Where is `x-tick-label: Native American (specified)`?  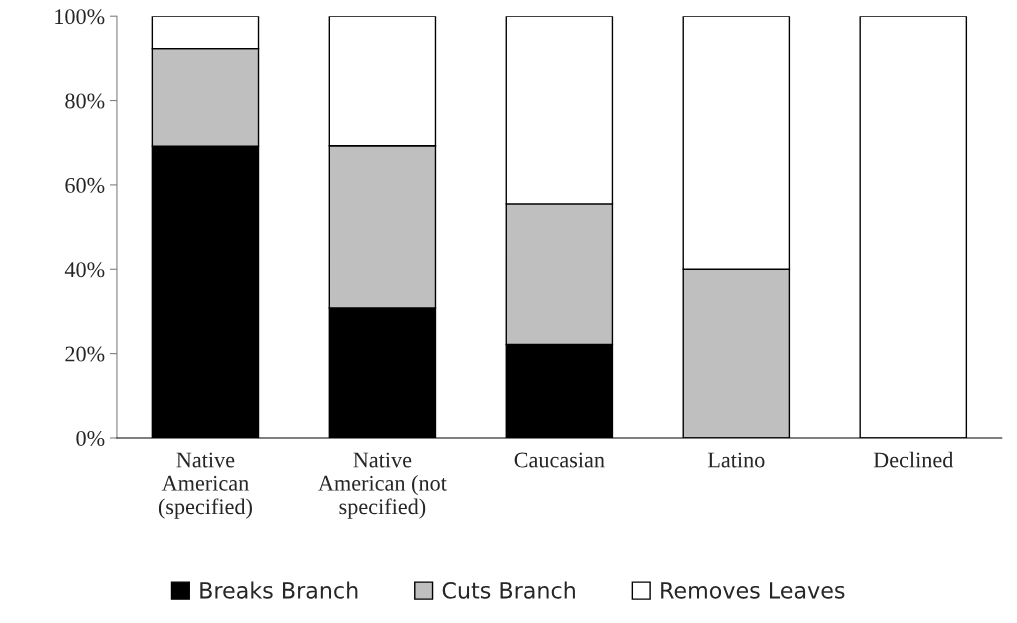
x-tick-label: Native American (specified) is located at coordinates (205, 485).